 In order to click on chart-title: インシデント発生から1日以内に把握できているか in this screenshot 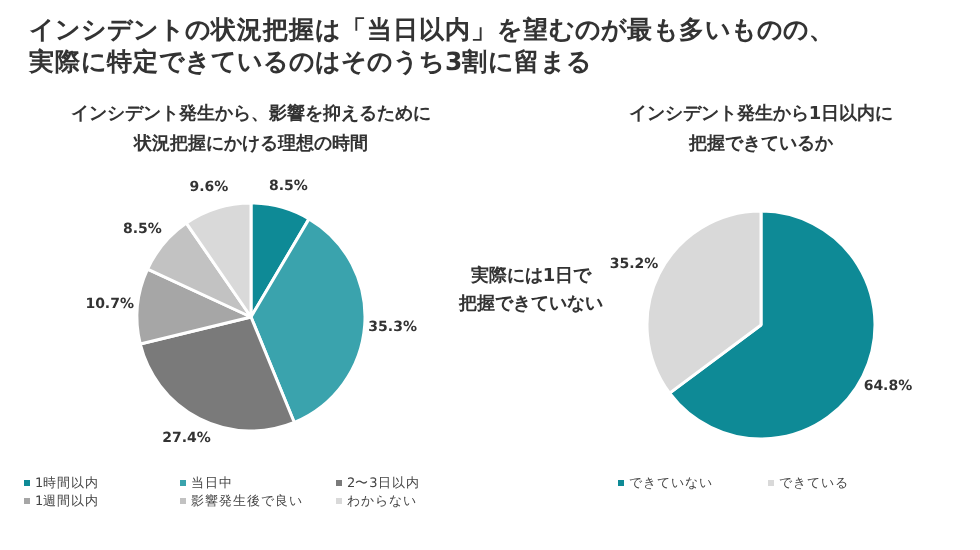, I will do `click(761, 129)`.